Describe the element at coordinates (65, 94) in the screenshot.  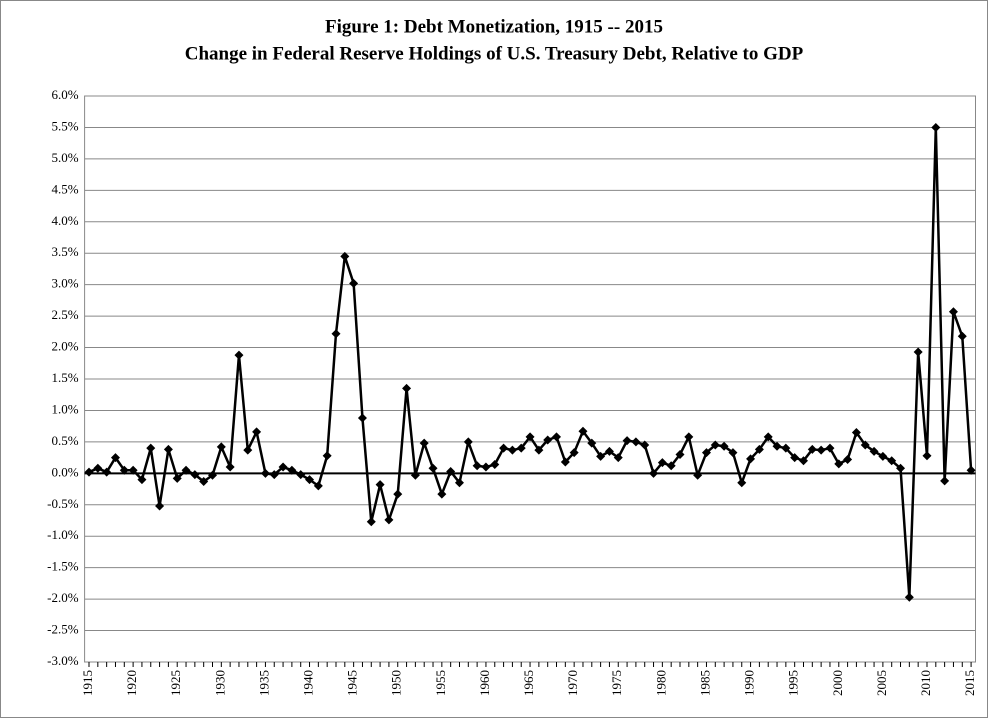
I see `y-tick-label: 6.0%` at that location.